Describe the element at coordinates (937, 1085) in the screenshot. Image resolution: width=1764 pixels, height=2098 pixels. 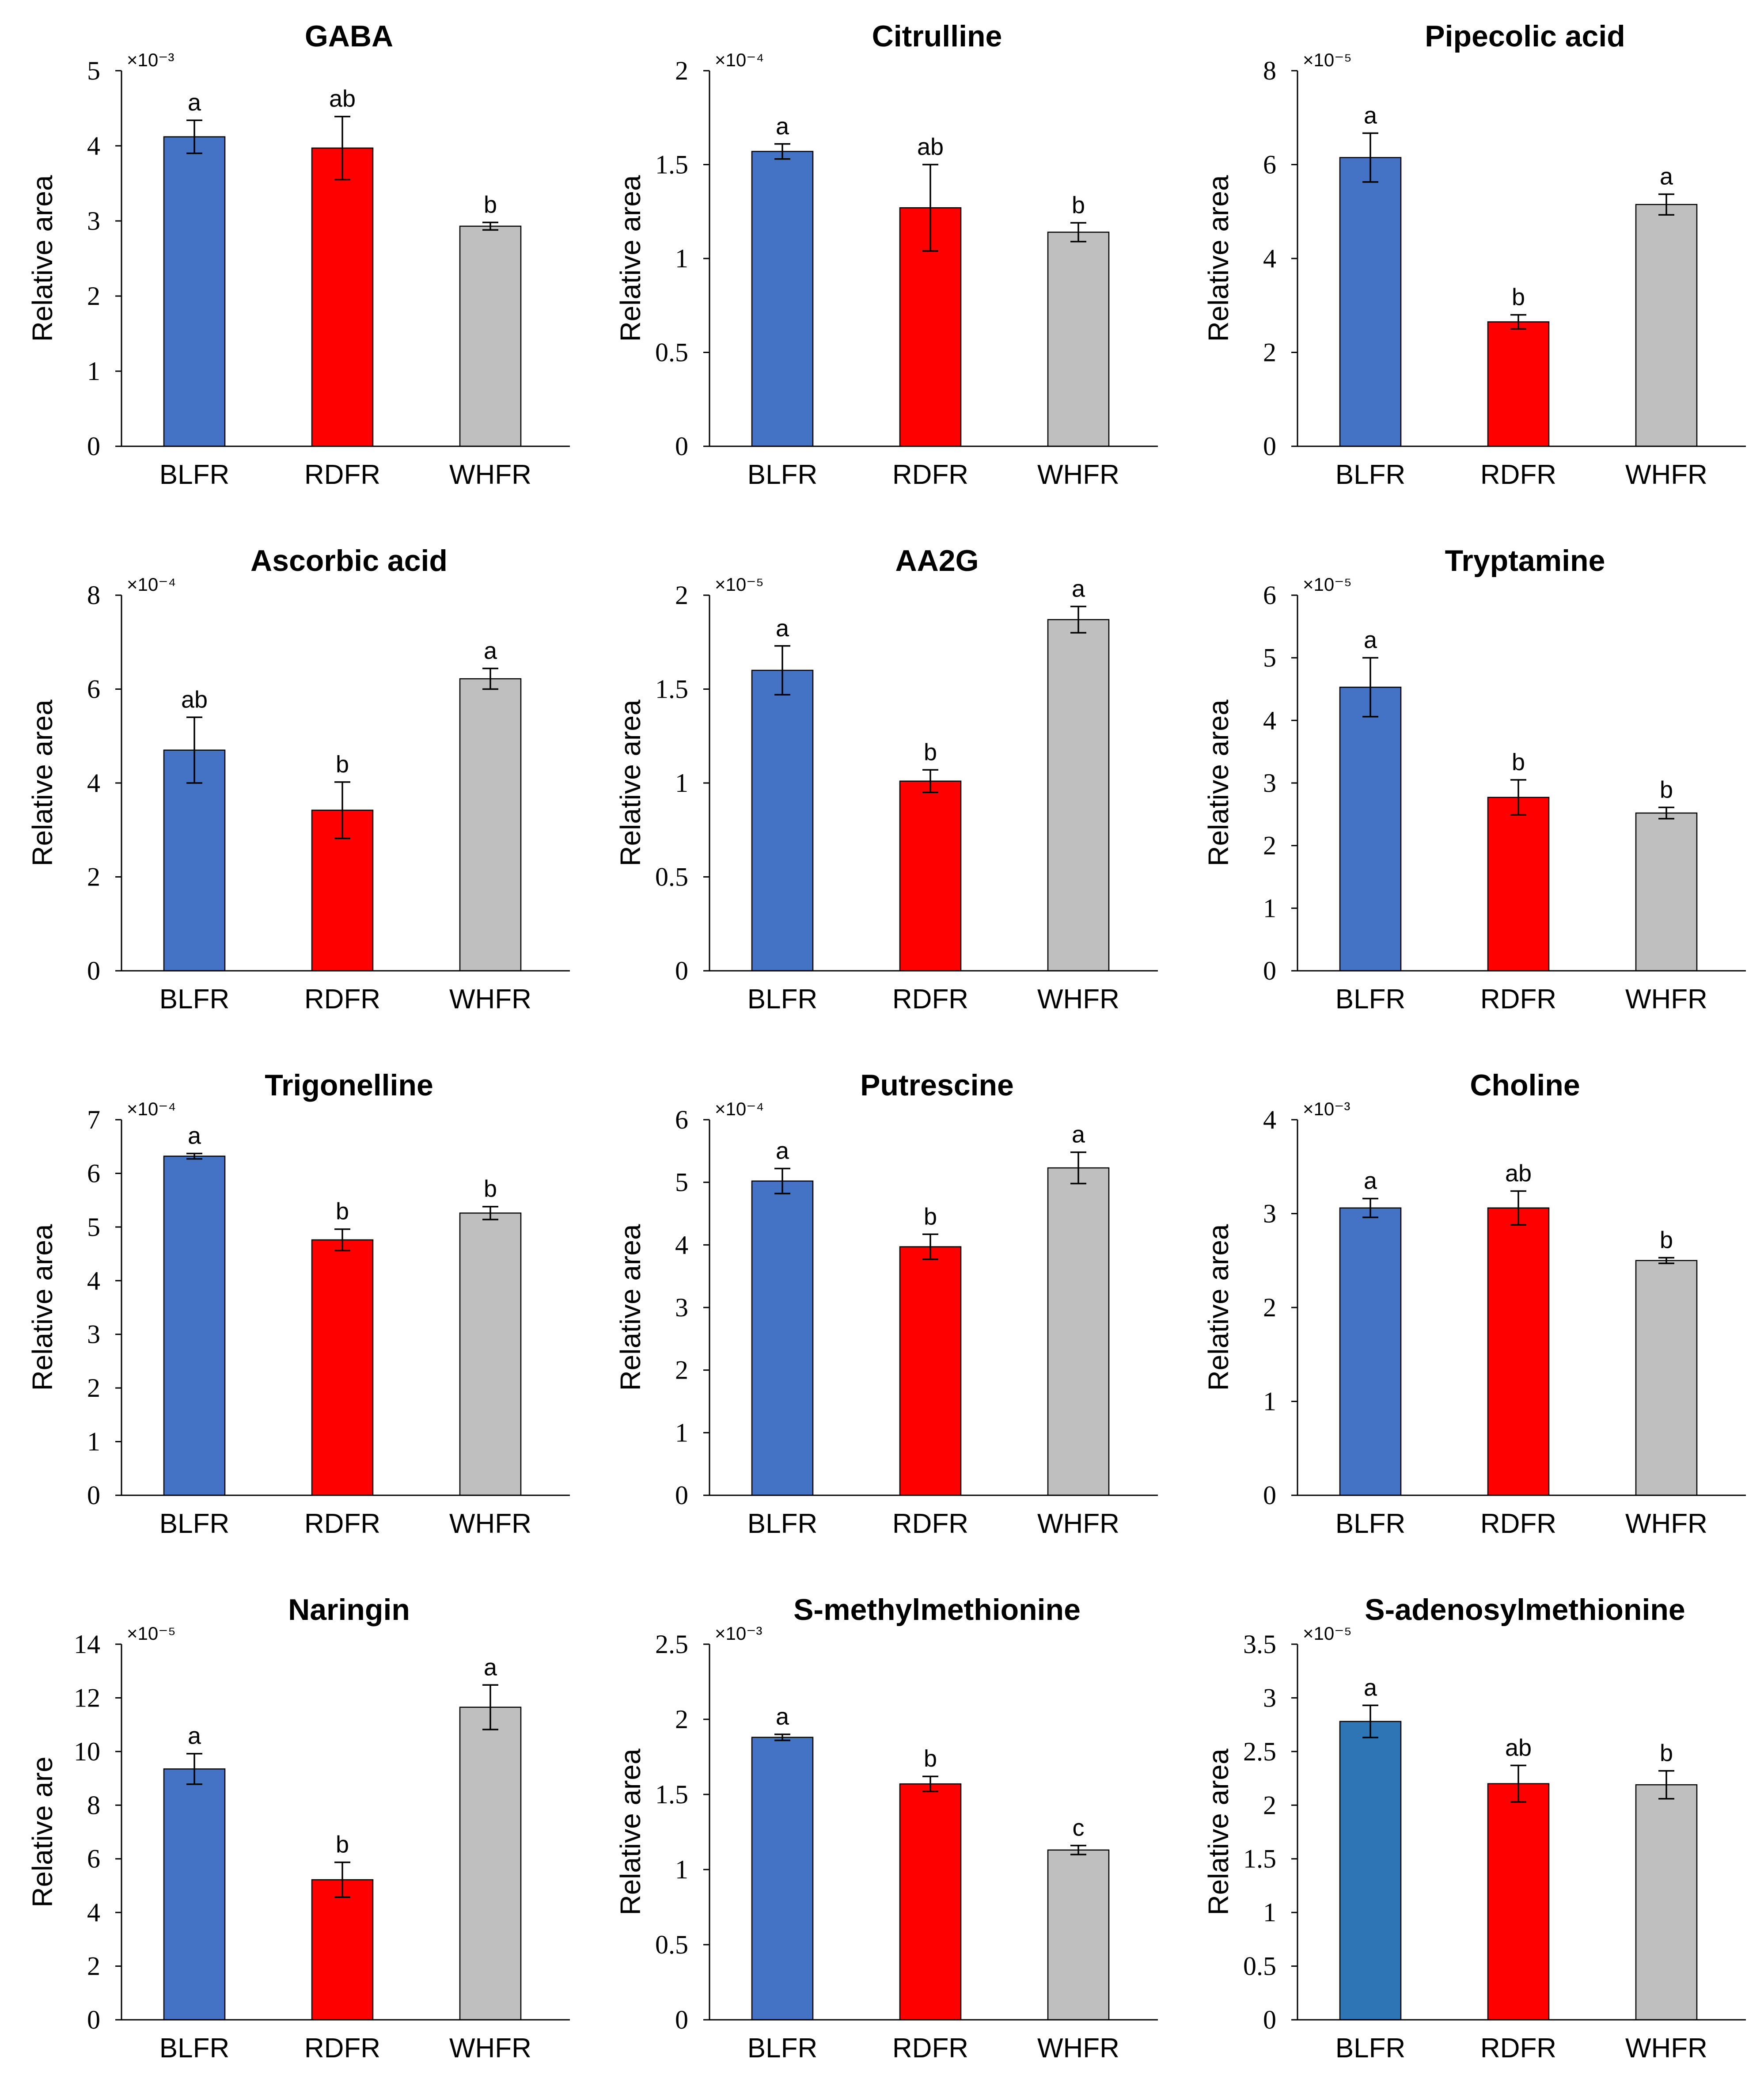
I see `chart-title: Putrescine` at that location.